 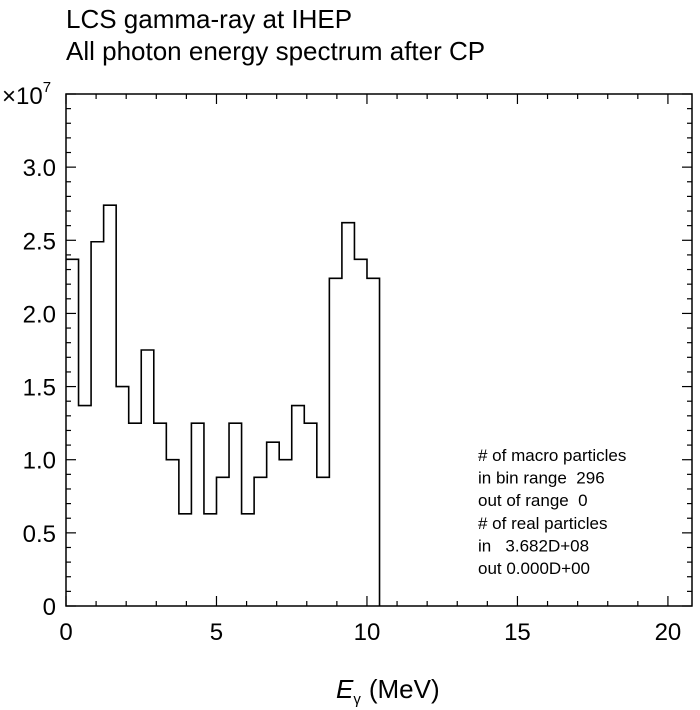 What do you see at coordinates (39, 314) in the screenshot?
I see `y-tick-label: 2.0` at bounding box center [39, 314].